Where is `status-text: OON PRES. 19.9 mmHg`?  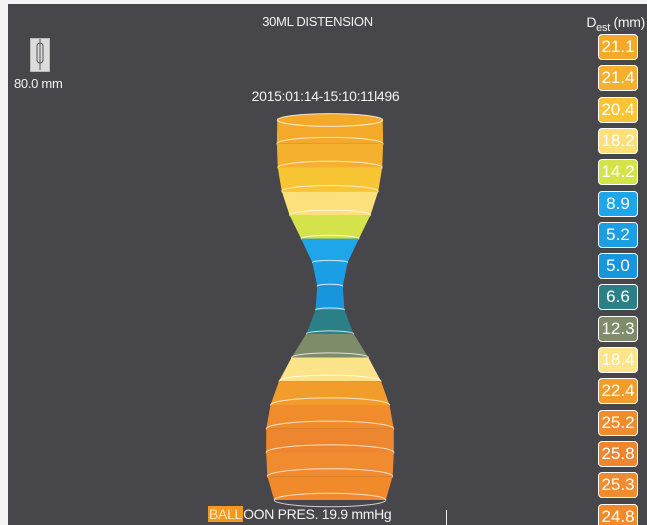
status-text: OON PRES. 19.9 mmHg is located at coordinates (317, 514).